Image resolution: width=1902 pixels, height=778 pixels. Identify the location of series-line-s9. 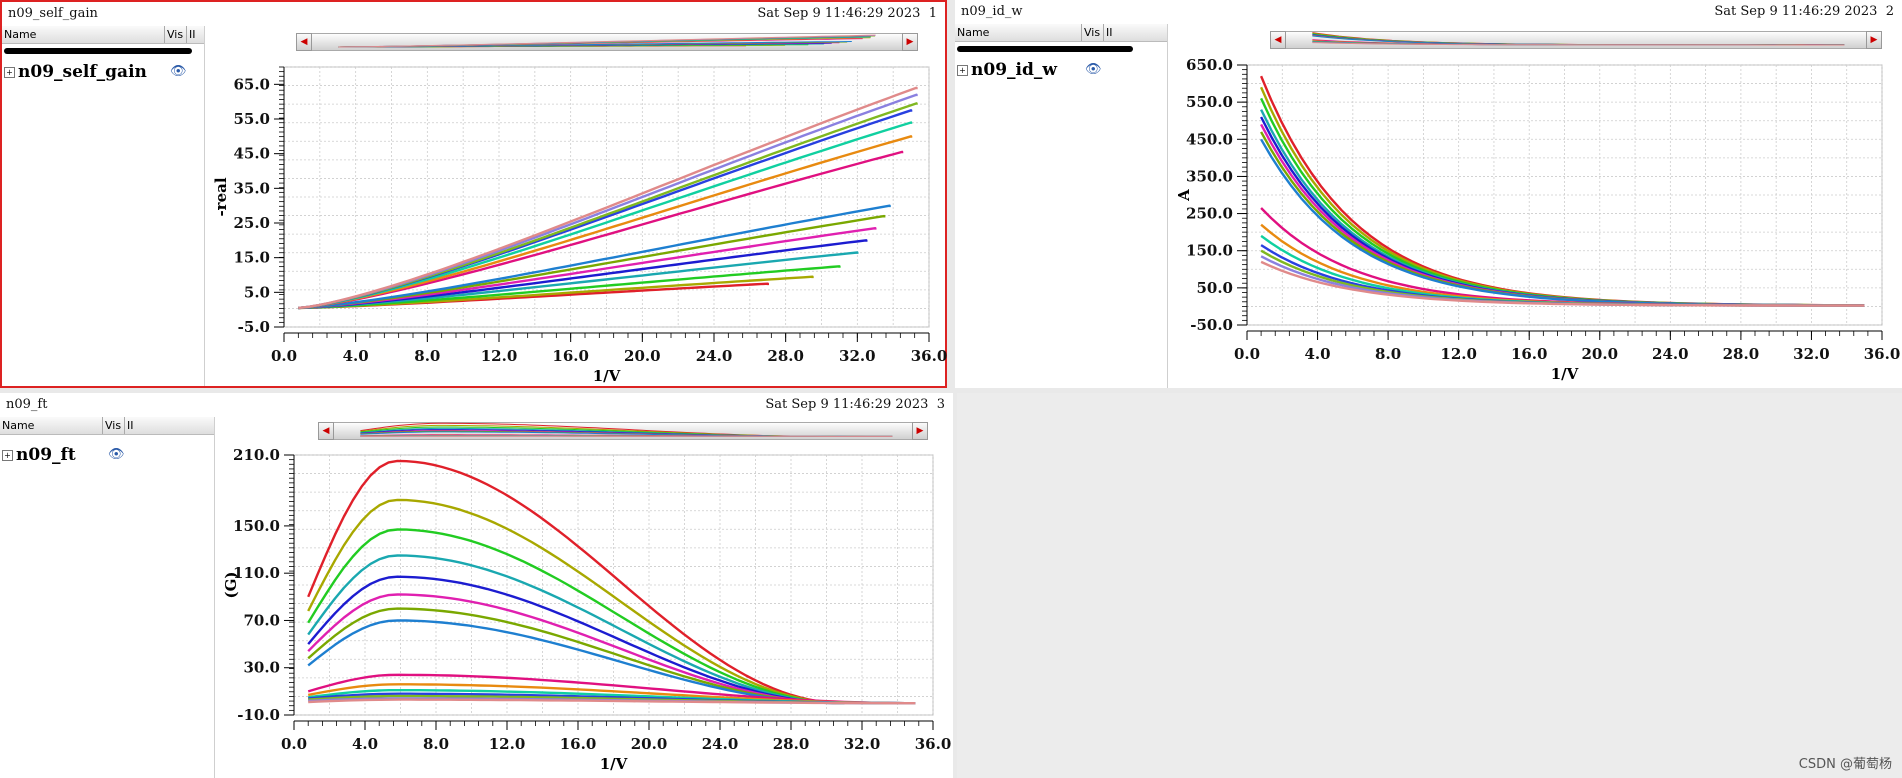
(601, 230).